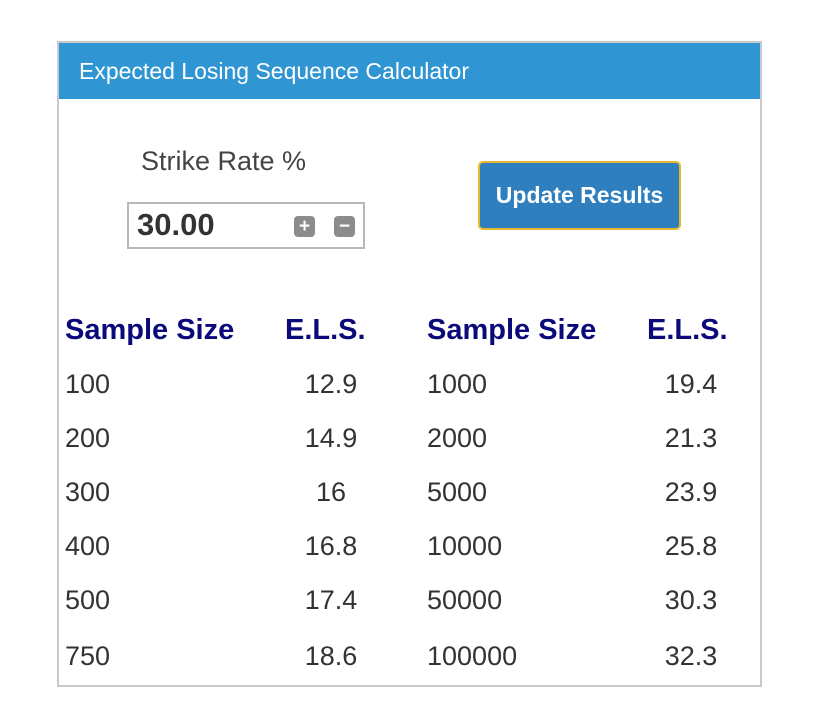 This screenshot has height=728, width=818. I want to click on sample-size-cell: 50000, so click(465, 600).